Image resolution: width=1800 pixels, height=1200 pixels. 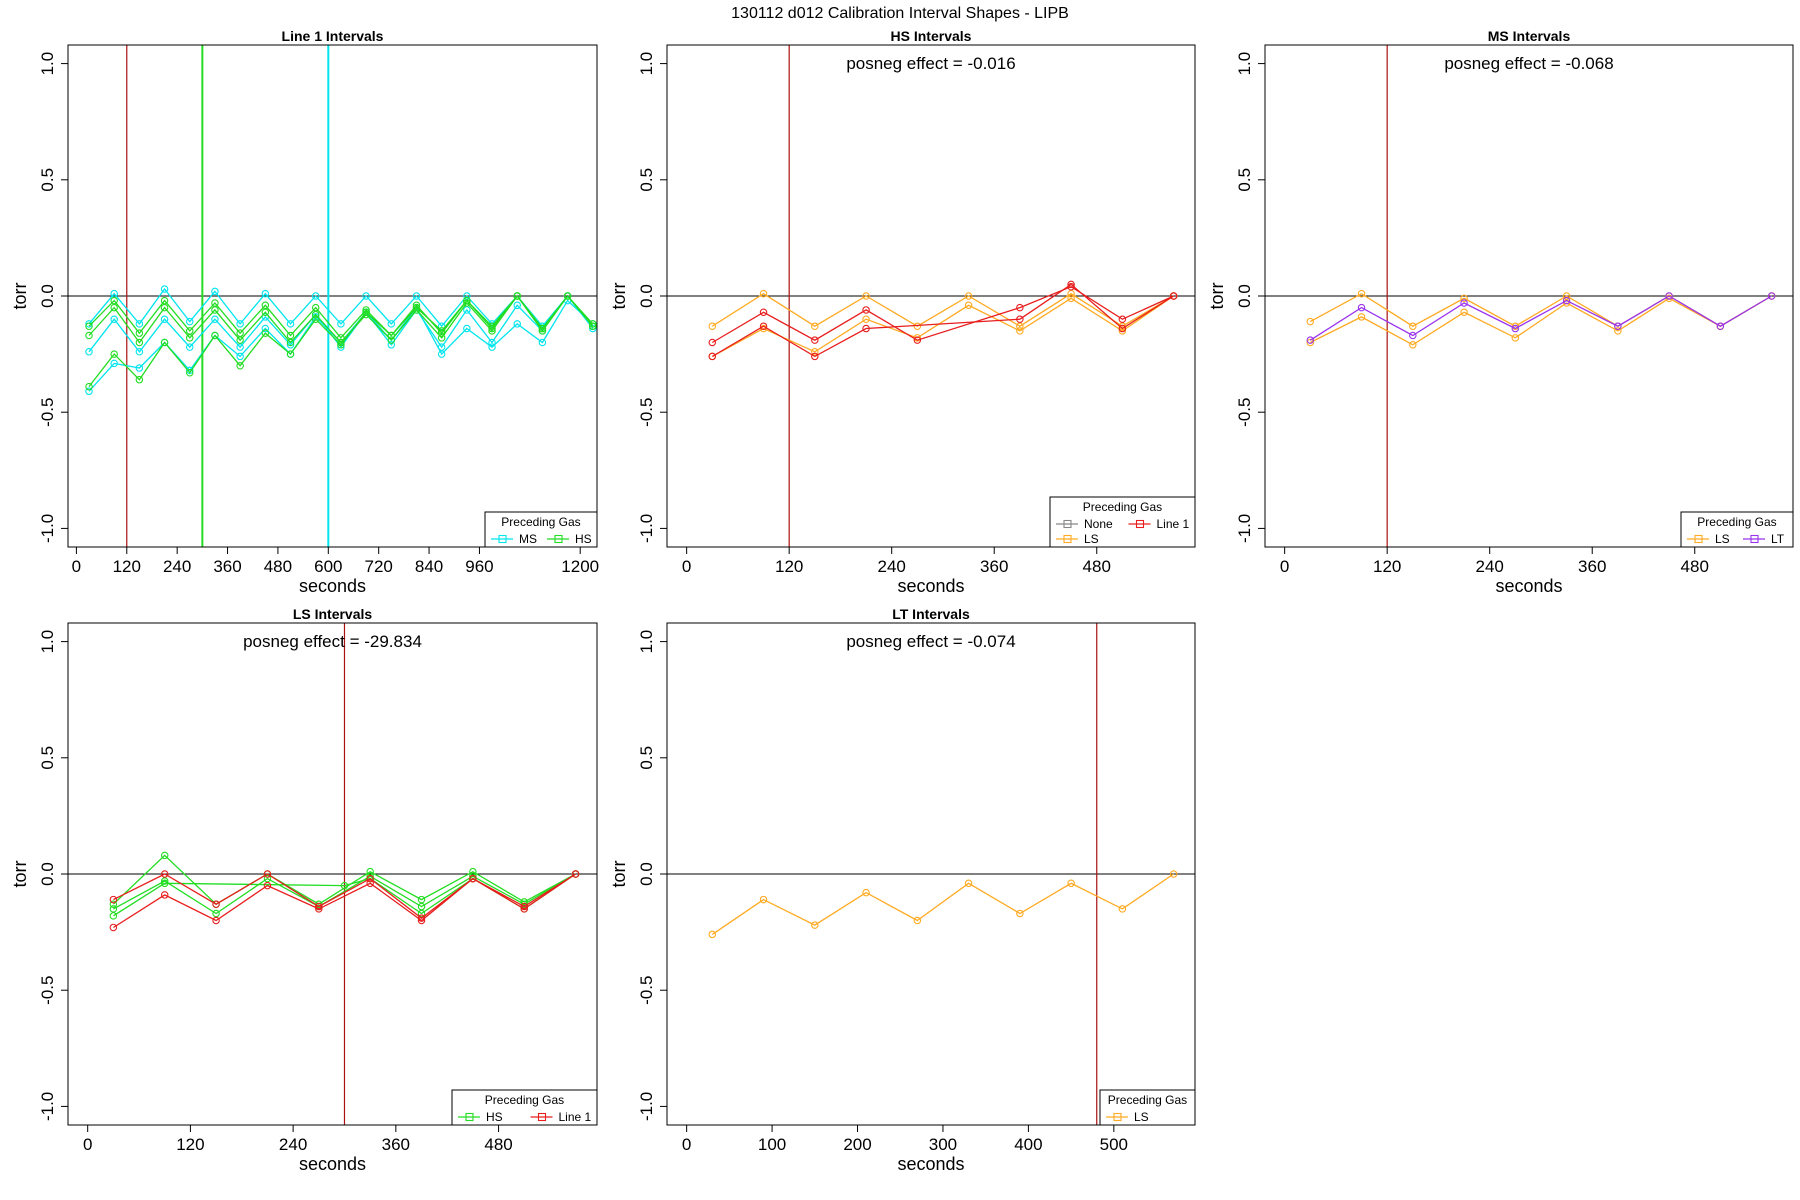 What do you see at coordinates (1528, 63) in the screenshot?
I see `posneg-annotation: posneg effect = -0.068` at bounding box center [1528, 63].